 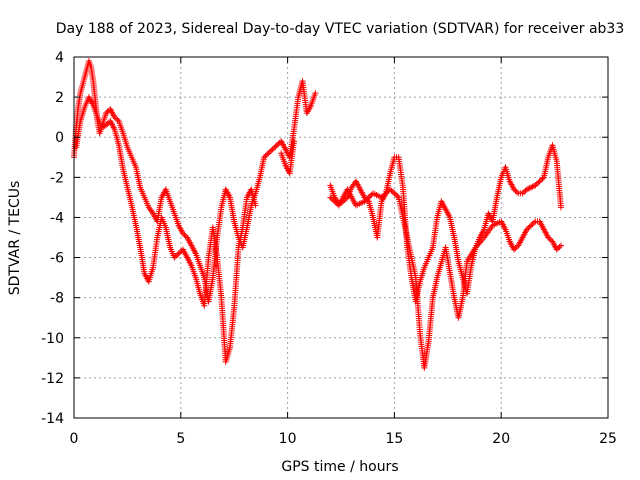 What do you see at coordinates (57, 178) in the screenshot?
I see `y-tick-label: -2` at bounding box center [57, 178].